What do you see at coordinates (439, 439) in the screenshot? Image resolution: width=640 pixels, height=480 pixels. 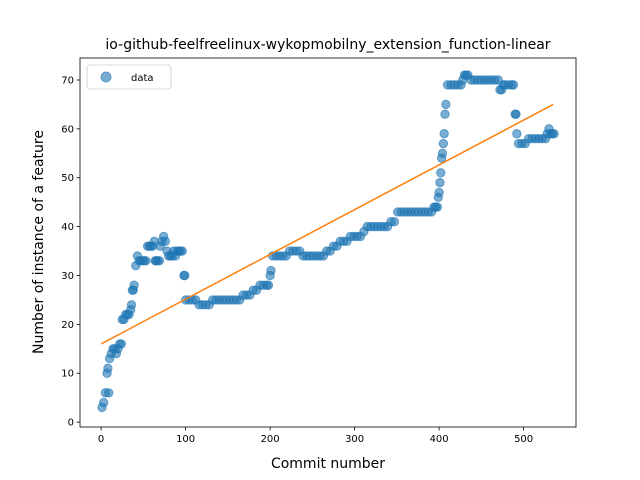 I see `x-tick-label-4: 400` at bounding box center [439, 439].